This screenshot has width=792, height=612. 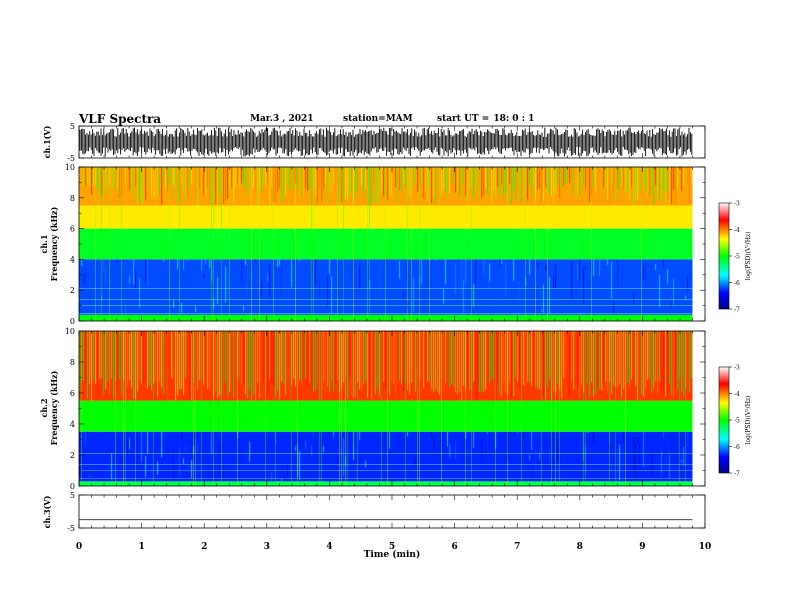 What do you see at coordinates (54, 407) in the screenshot?
I see `ch2-spectrogram-ylabel-line2: Frequency (kHz)` at bounding box center [54, 407].